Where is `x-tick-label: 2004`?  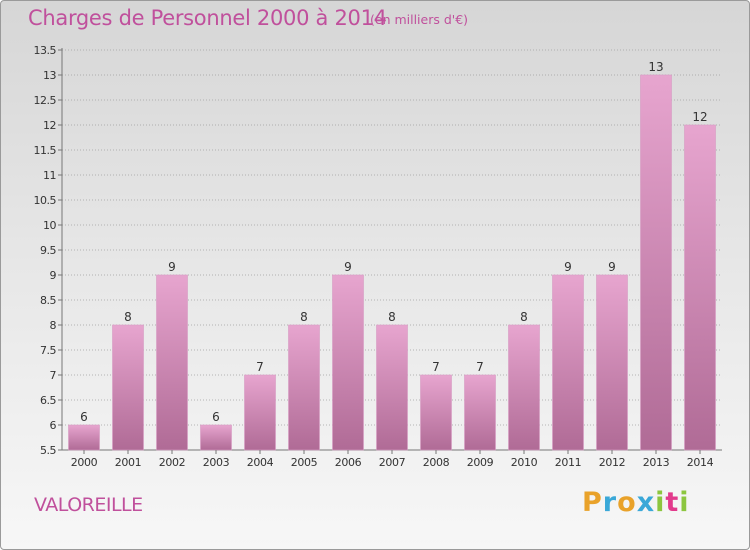 x-tick-label: 2004 is located at coordinates (260, 462).